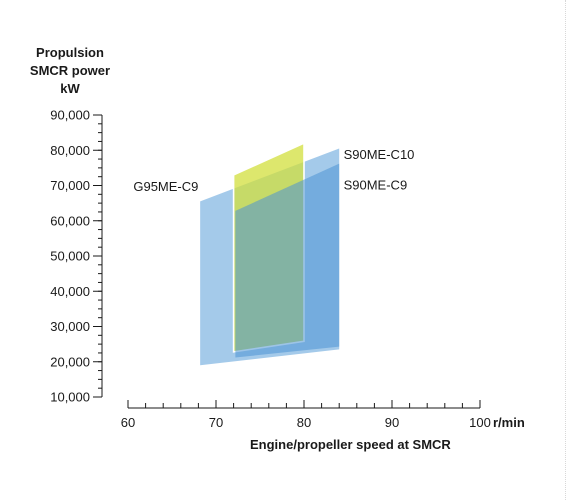  Describe the element at coordinates (70, 220) in the screenshot. I see `y-tick-label: 60,000` at that location.